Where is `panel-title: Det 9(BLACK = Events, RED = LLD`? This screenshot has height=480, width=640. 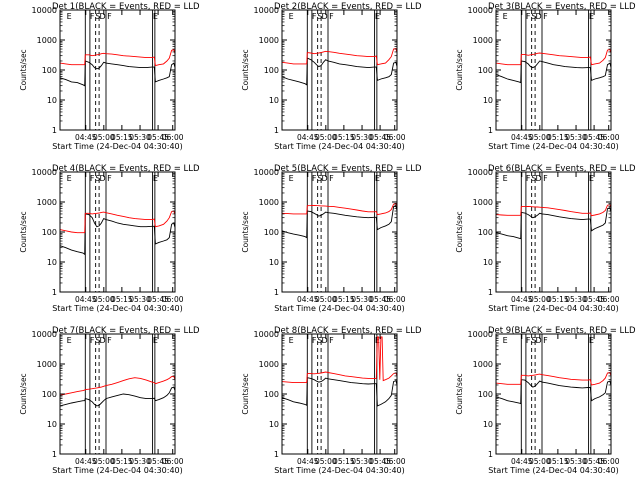 panel-title: Det 9(BLACK = Events, RED = LLD is located at coordinates (562, 331).